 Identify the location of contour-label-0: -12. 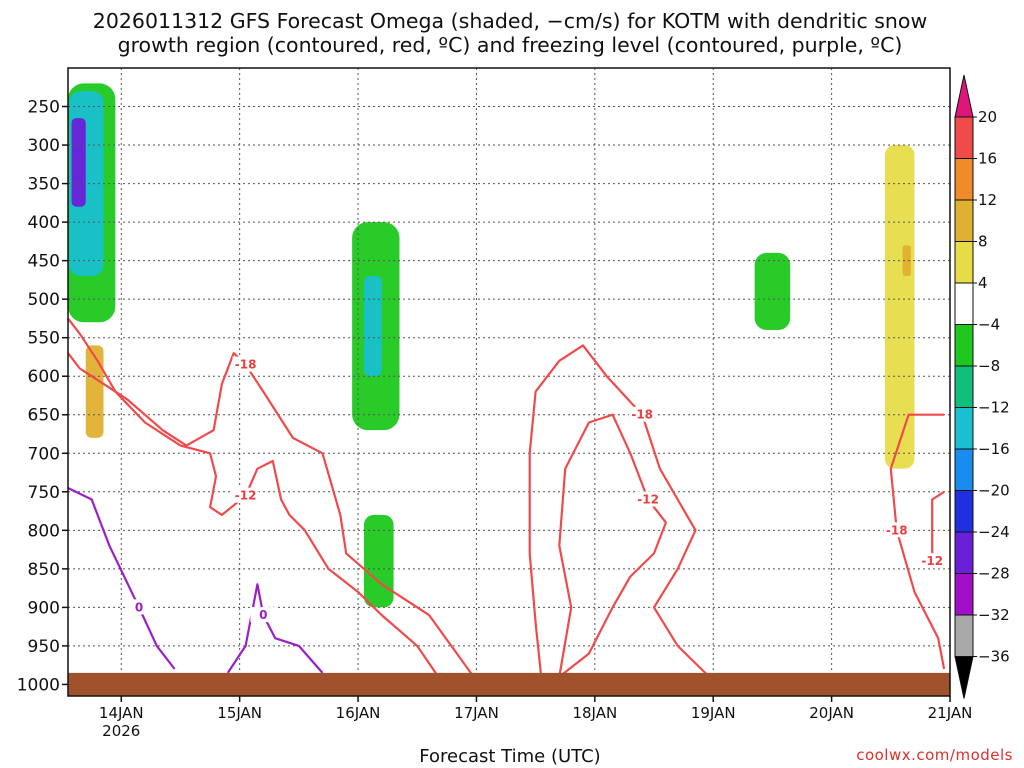
(246, 496).